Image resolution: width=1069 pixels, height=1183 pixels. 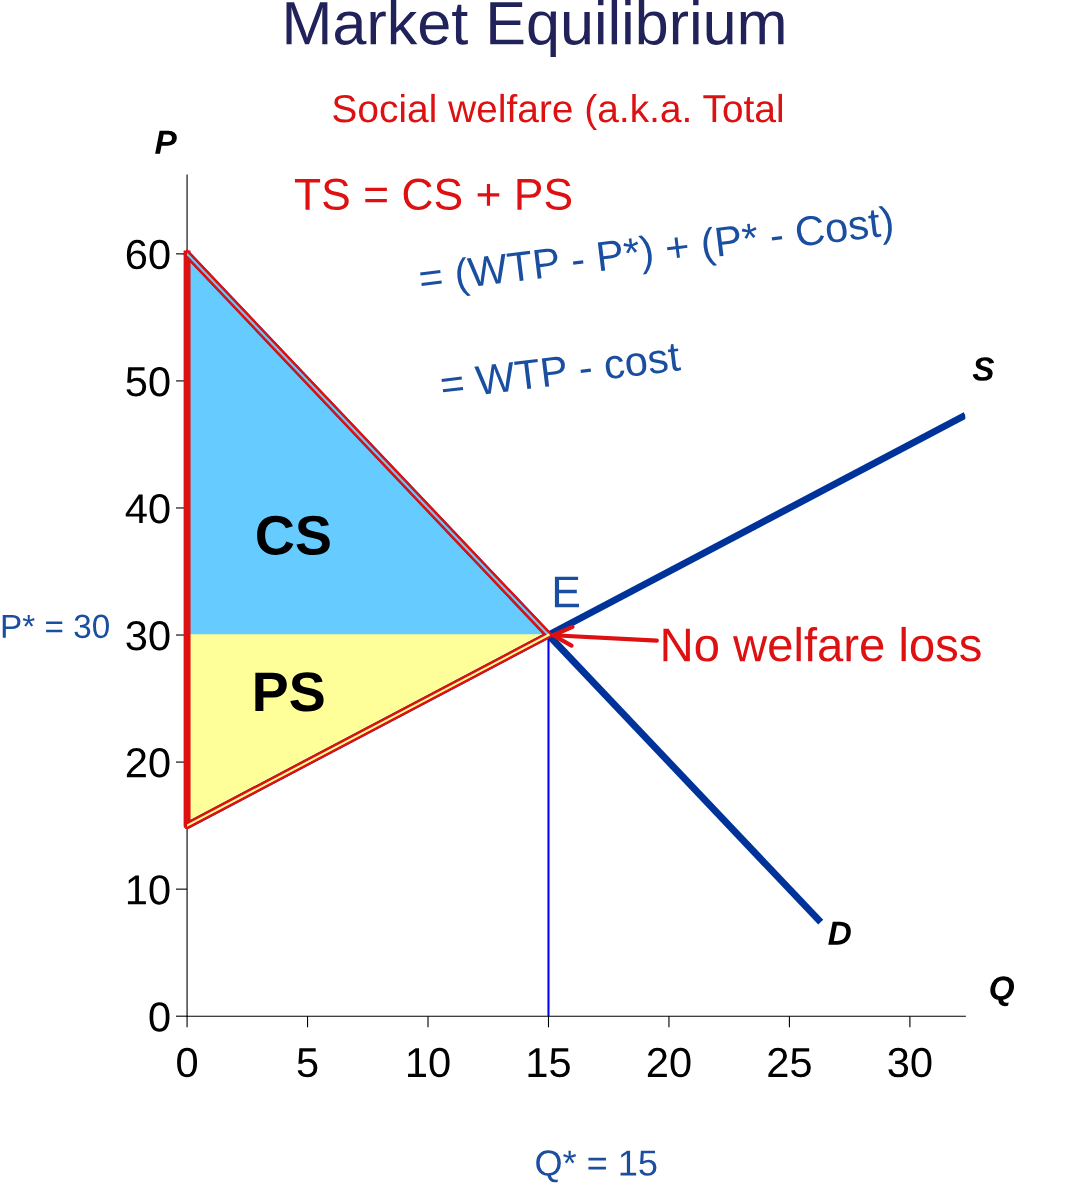 What do you see at coordinates (148, 890) in the screenshot?
I see `y-tick-label: 10` at bounding box center [148, 890].